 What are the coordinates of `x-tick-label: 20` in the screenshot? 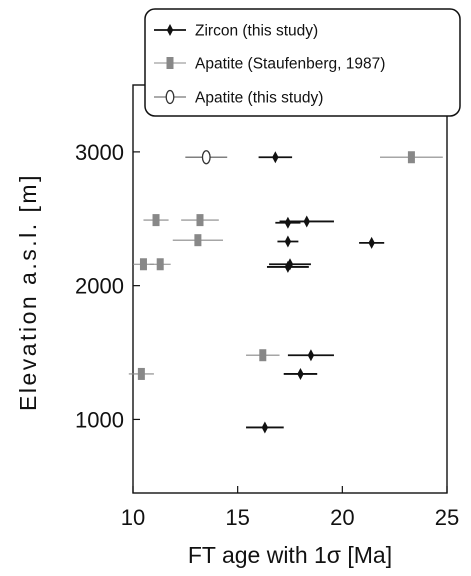 It's located at (342, 517).